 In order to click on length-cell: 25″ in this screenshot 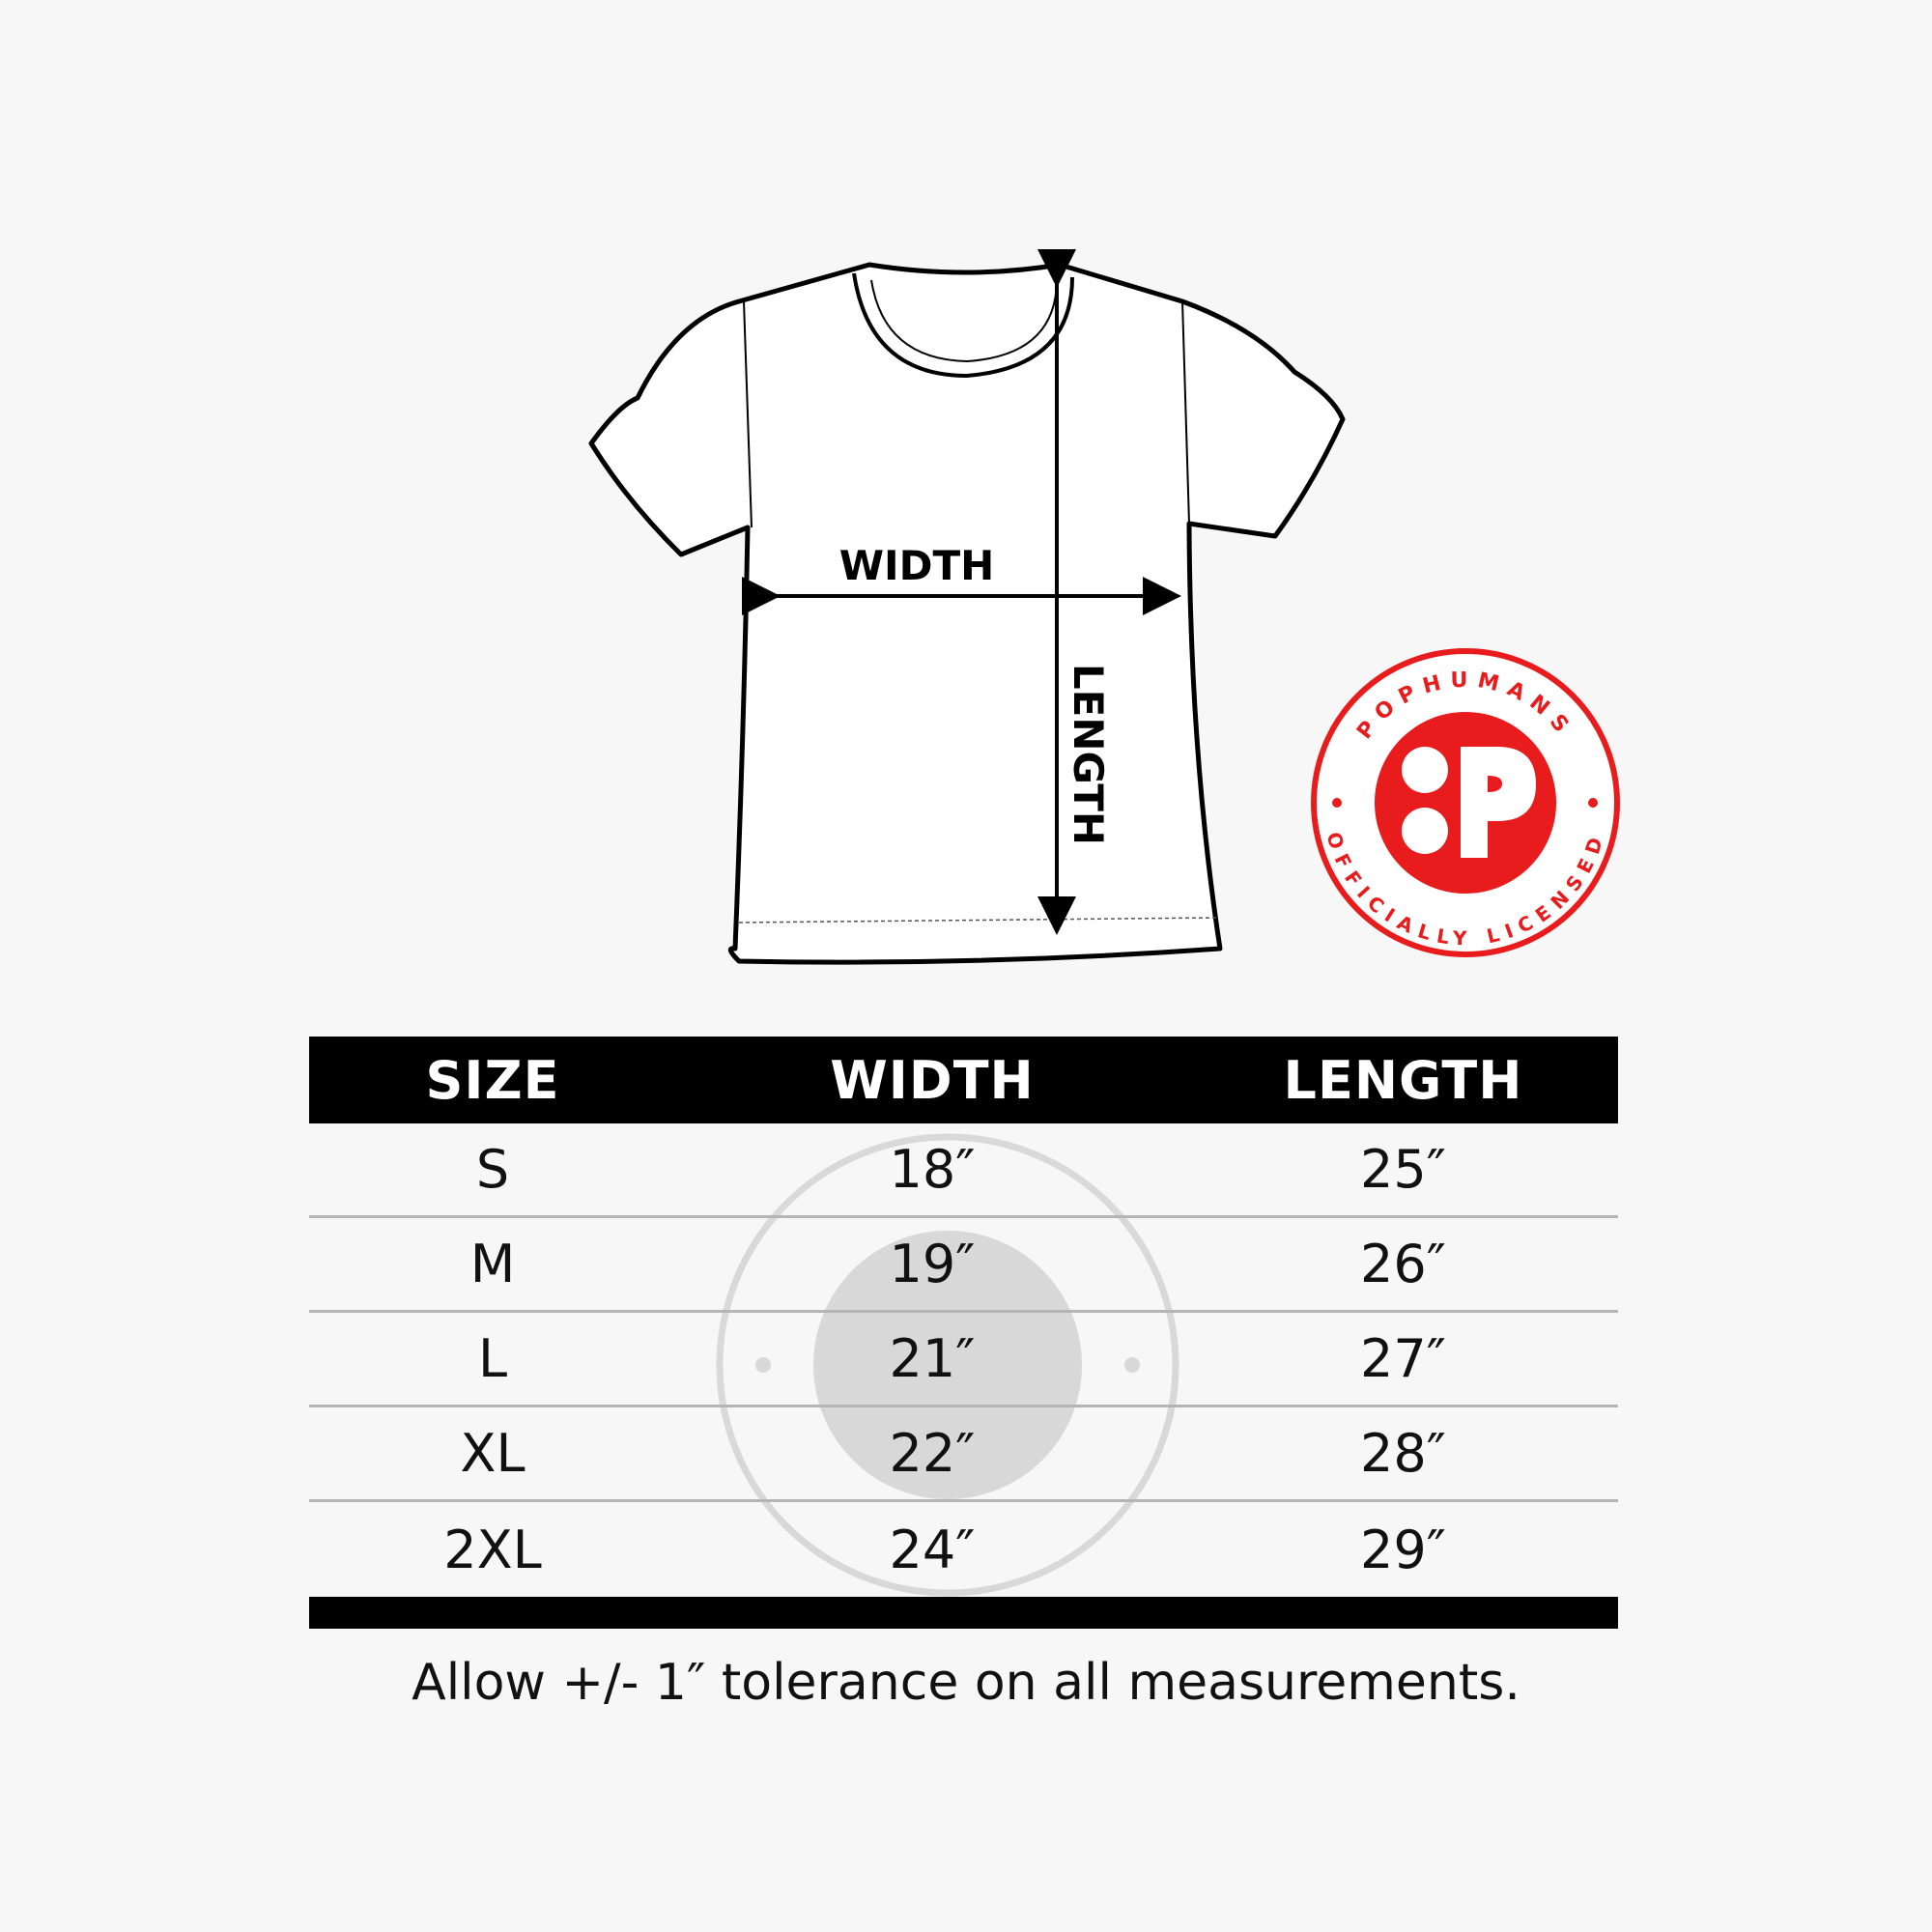, I will do `click(1403, 1169)`.